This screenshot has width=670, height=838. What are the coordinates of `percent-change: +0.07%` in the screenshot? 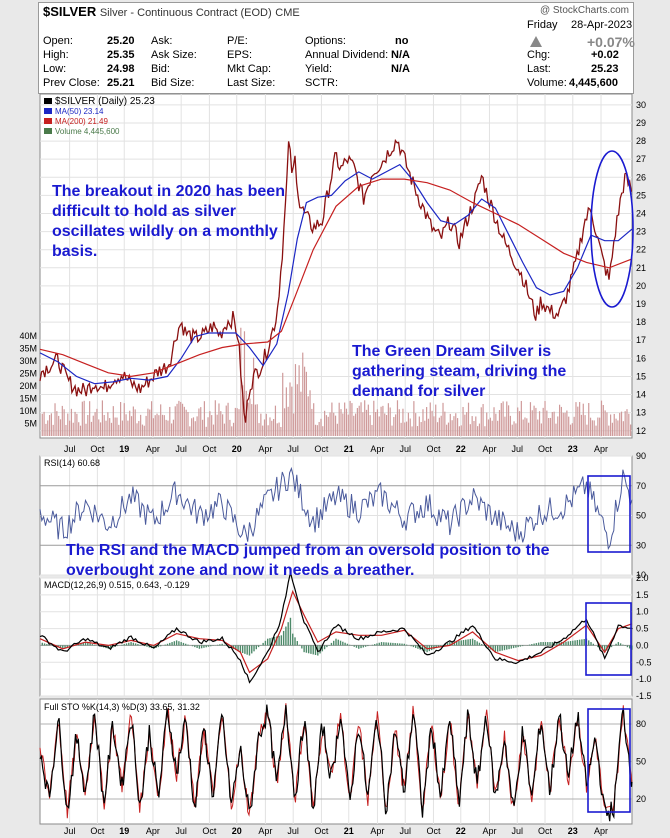 It's located at (611, 42).